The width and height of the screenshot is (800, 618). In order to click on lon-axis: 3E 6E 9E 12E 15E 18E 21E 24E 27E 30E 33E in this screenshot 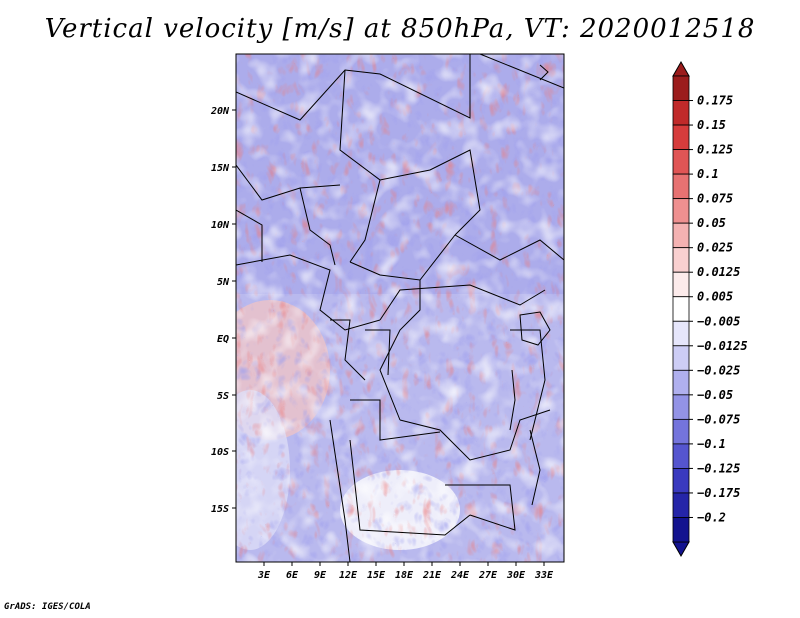, I will do `click(405, 571)`.